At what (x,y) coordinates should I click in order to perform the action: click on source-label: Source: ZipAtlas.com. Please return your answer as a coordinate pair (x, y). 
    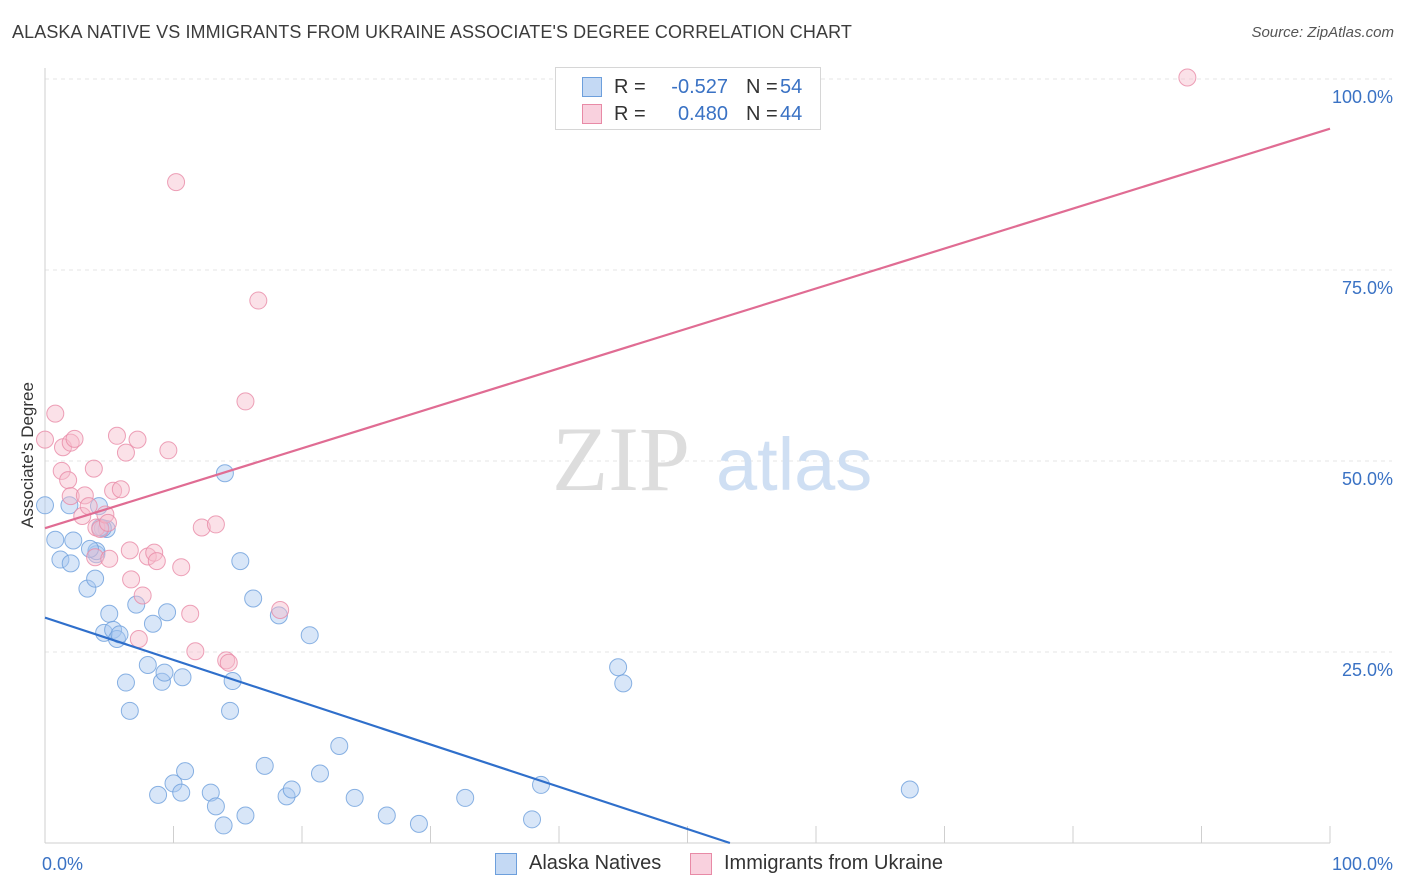
    Looking at the image, I should click on (1322, 32).